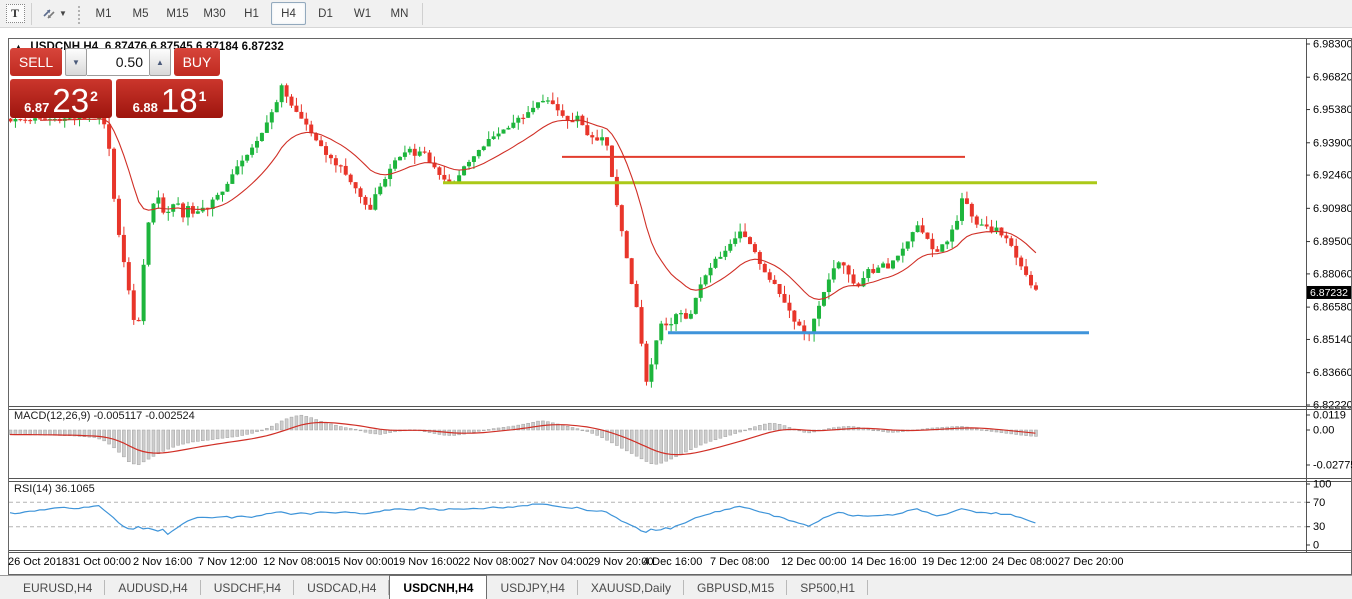 The height and width of the screenshot is (599, 1352). I want to click on macd-axis-label: 0.0119, so click(1329, 415).